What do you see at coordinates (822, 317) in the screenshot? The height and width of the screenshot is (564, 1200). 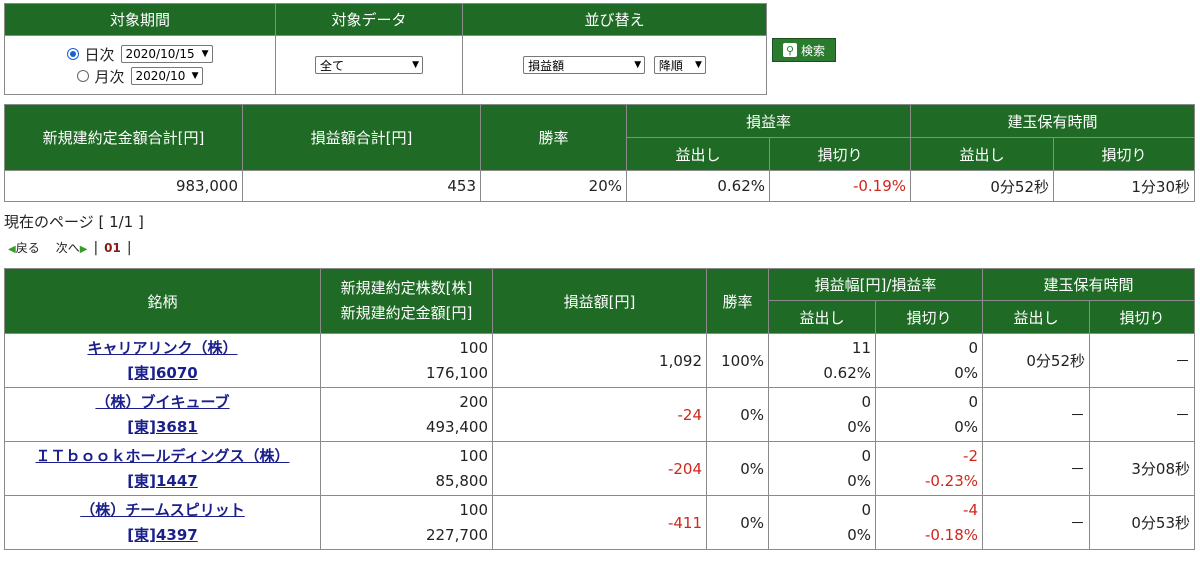 I see `detail-header-range-profit: 益出し` at bounding box center [822, 317].